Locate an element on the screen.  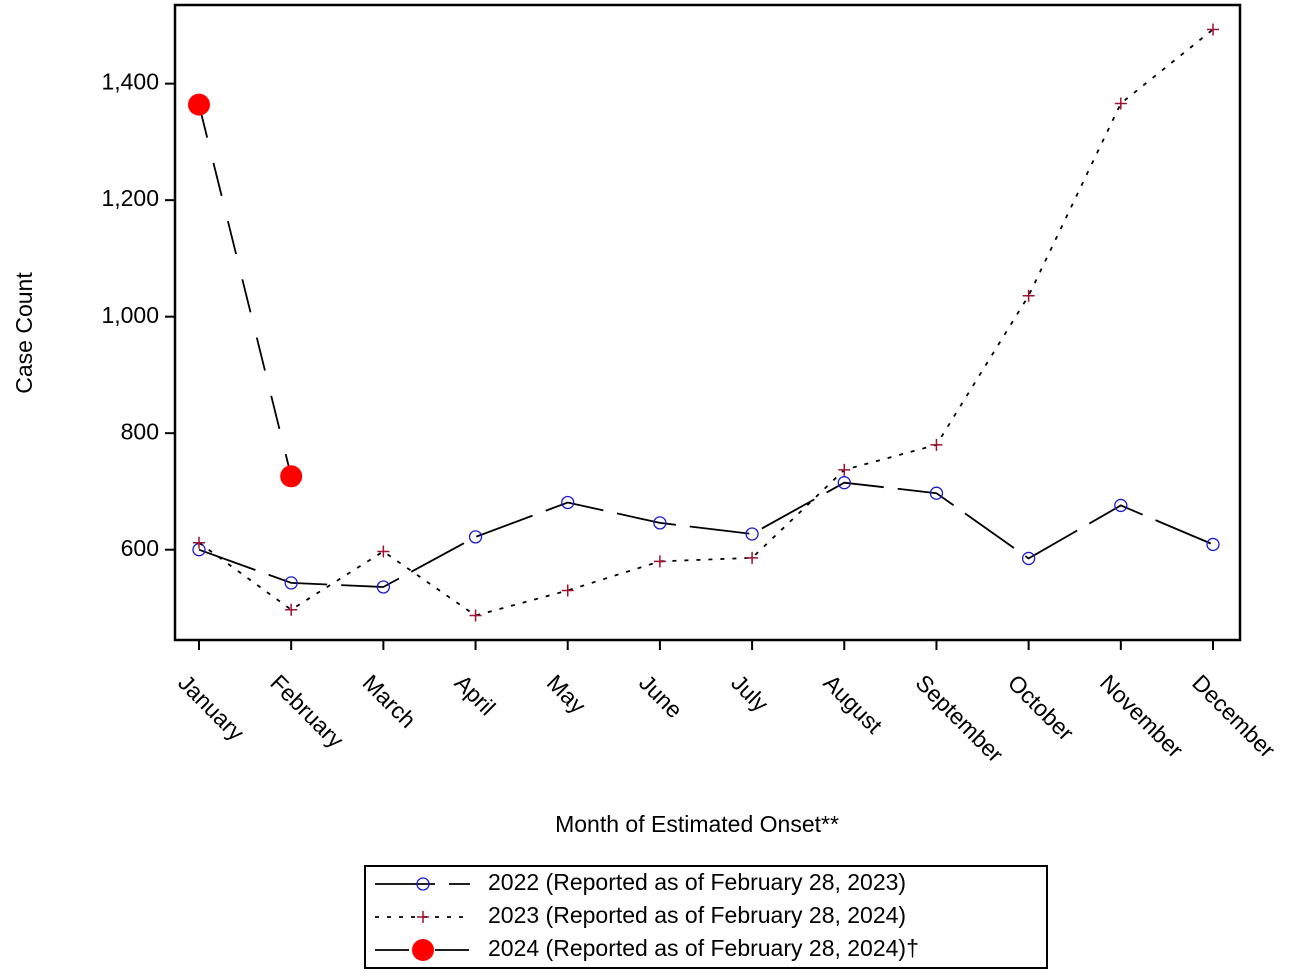
x-tick-label: September is located at coordinates (960, 718).